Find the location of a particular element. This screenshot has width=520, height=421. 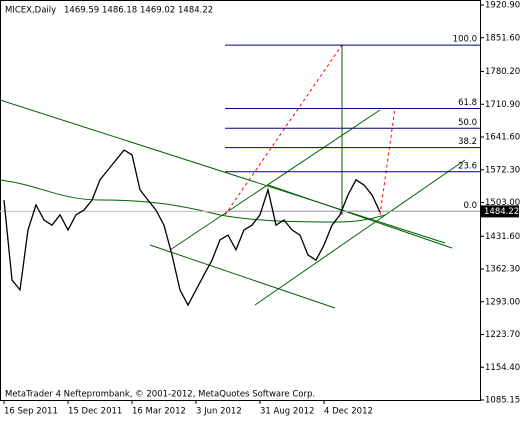

y-tick-label: 1780.20 is located at coordinates (502, 72).